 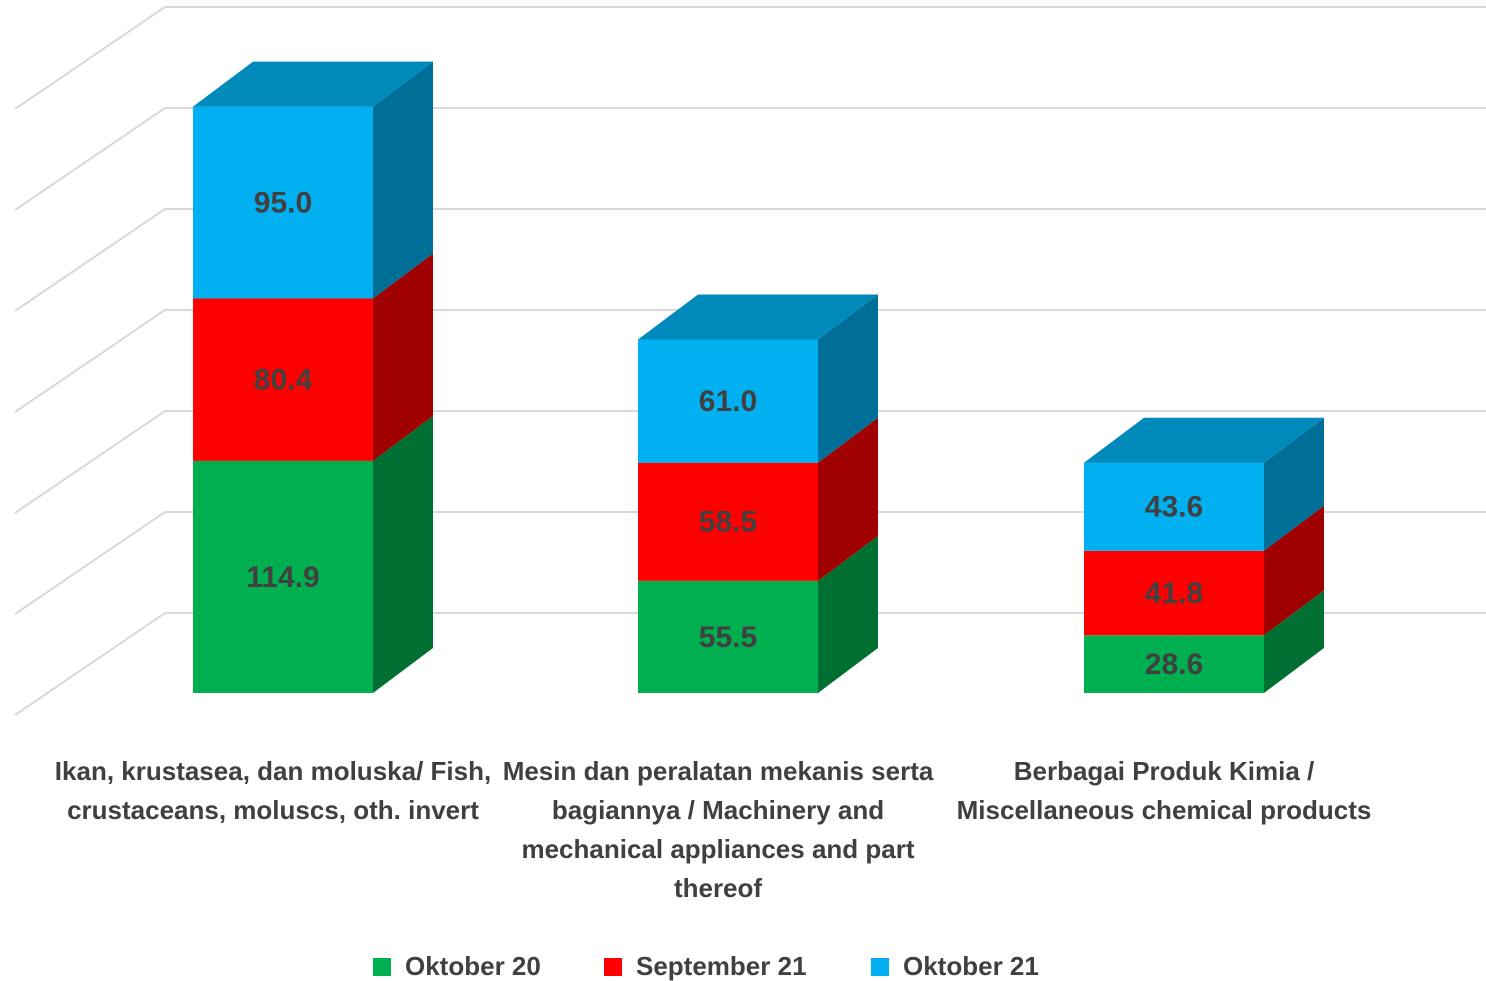 I want to click on value-label: 95.0, so click(x=283, y=202).